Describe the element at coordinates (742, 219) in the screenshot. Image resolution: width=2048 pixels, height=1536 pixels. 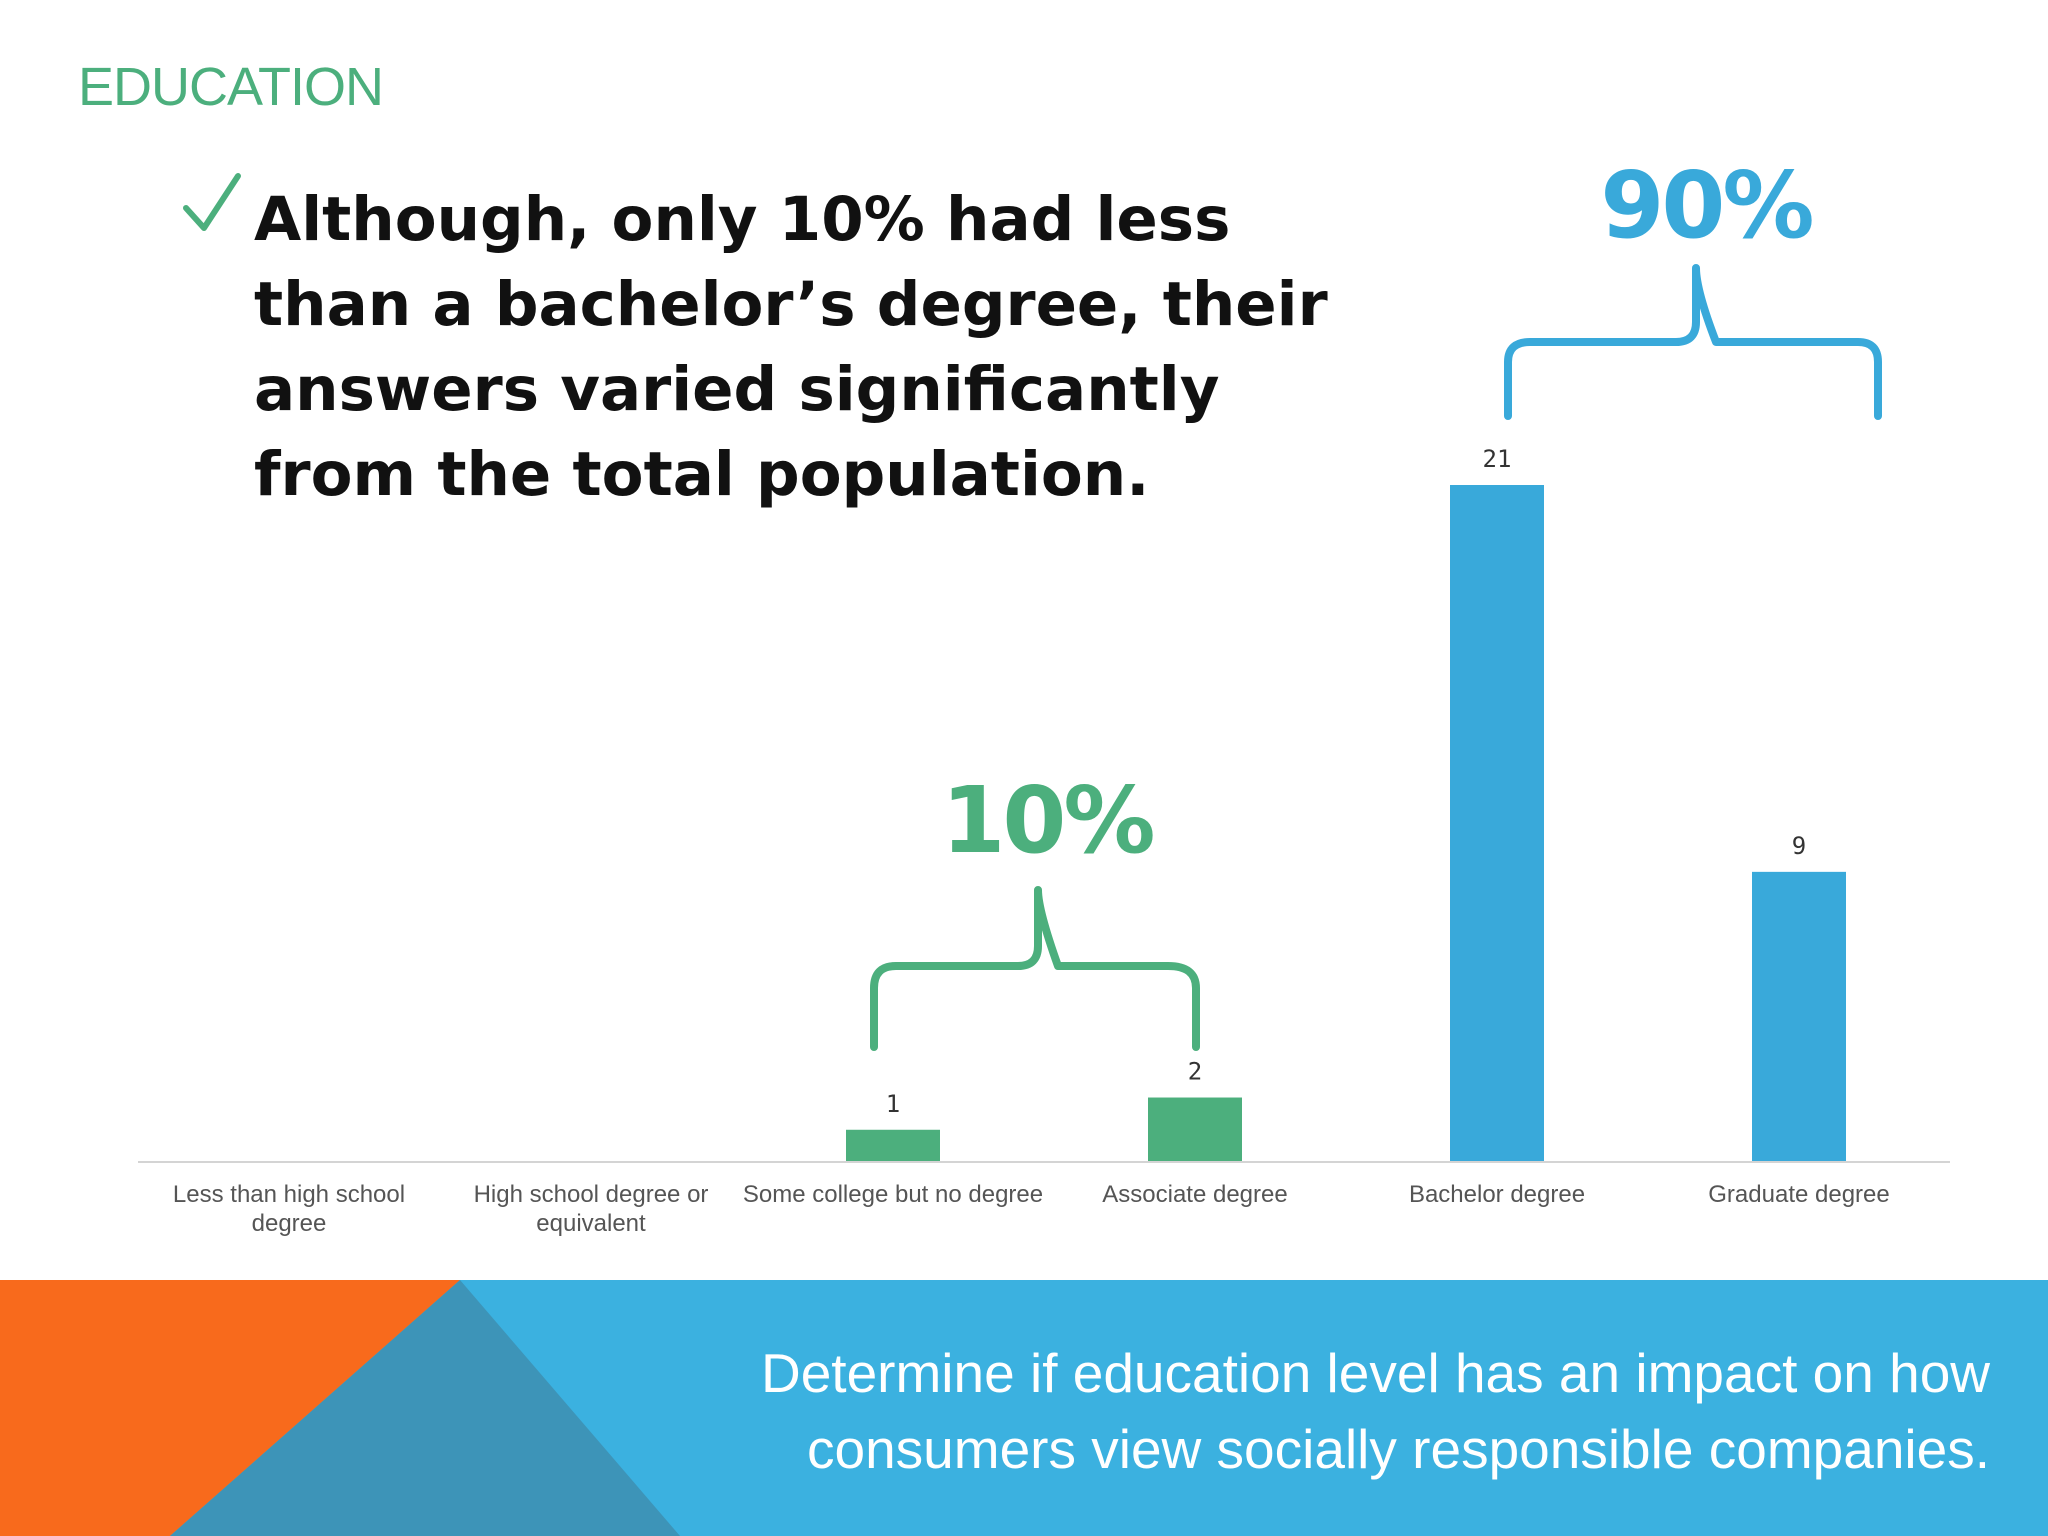
I see `bullet-line: Although, only 10% had less` at that location.